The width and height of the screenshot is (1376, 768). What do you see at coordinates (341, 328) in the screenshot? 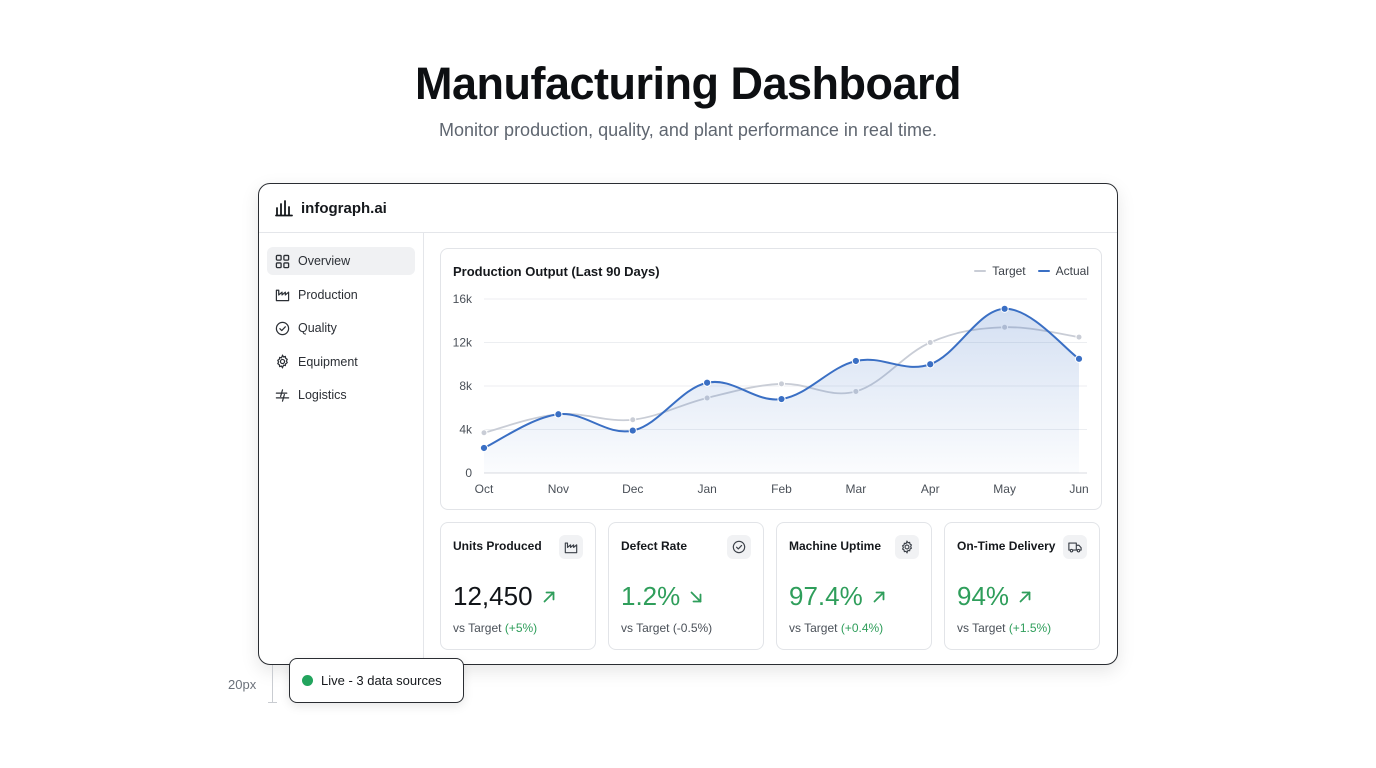
I see `sidebar-item-quality: Quality` at bounding box center [341, 328].